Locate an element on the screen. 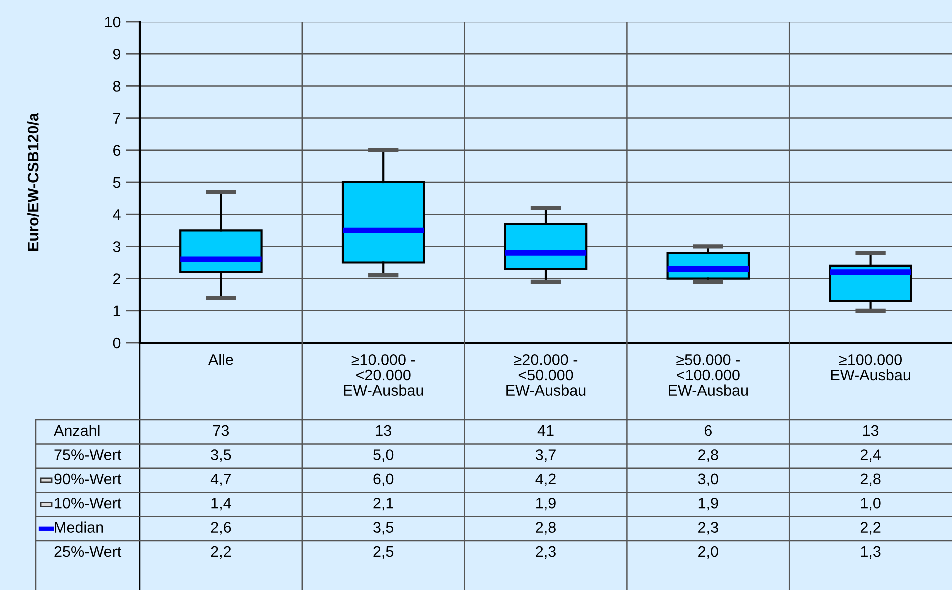 The height and width of the screenshot is (590, 952). y-tick-label: 2 is located at coordinates (117, 279).